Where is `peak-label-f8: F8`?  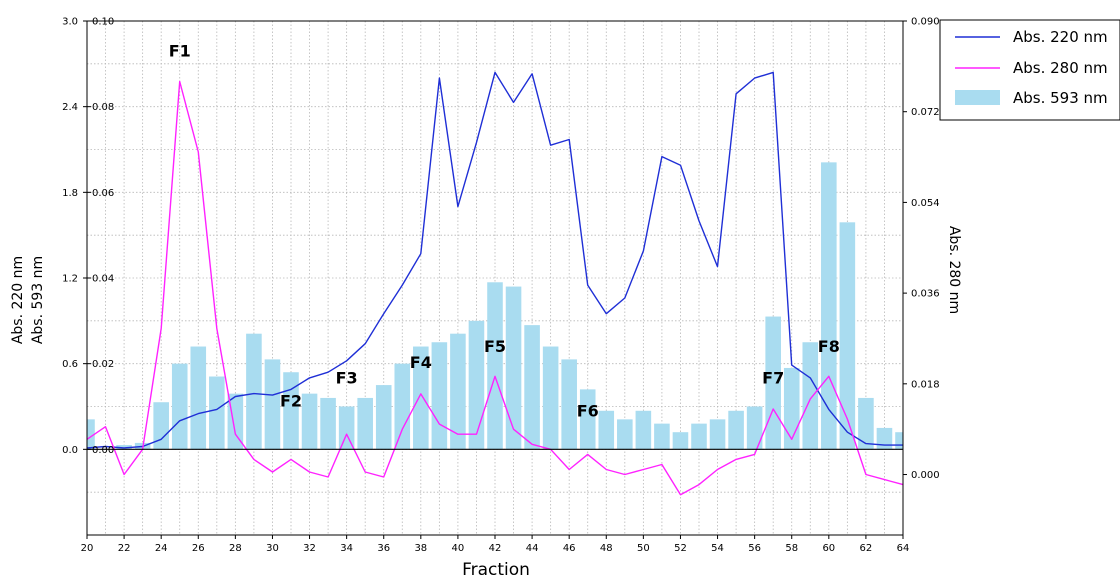 peak-label-f8: F8 is located at coordinates (829, 346).